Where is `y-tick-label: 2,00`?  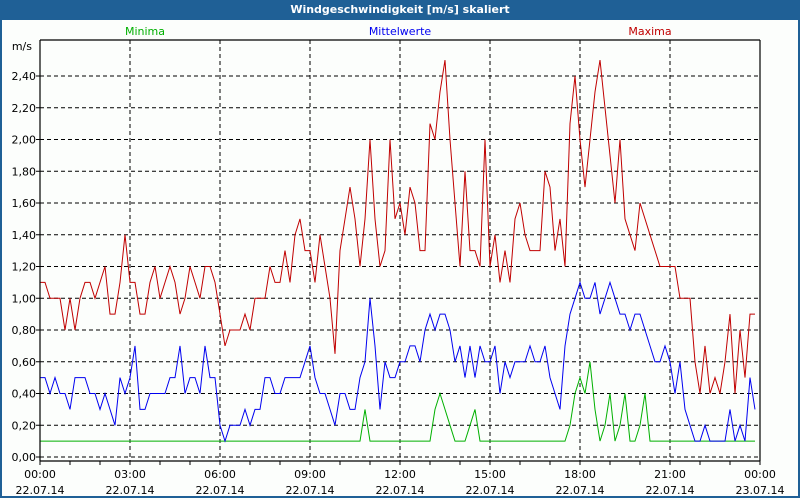 y-tick-label: 2,00 is located at coordinates (24, 140).